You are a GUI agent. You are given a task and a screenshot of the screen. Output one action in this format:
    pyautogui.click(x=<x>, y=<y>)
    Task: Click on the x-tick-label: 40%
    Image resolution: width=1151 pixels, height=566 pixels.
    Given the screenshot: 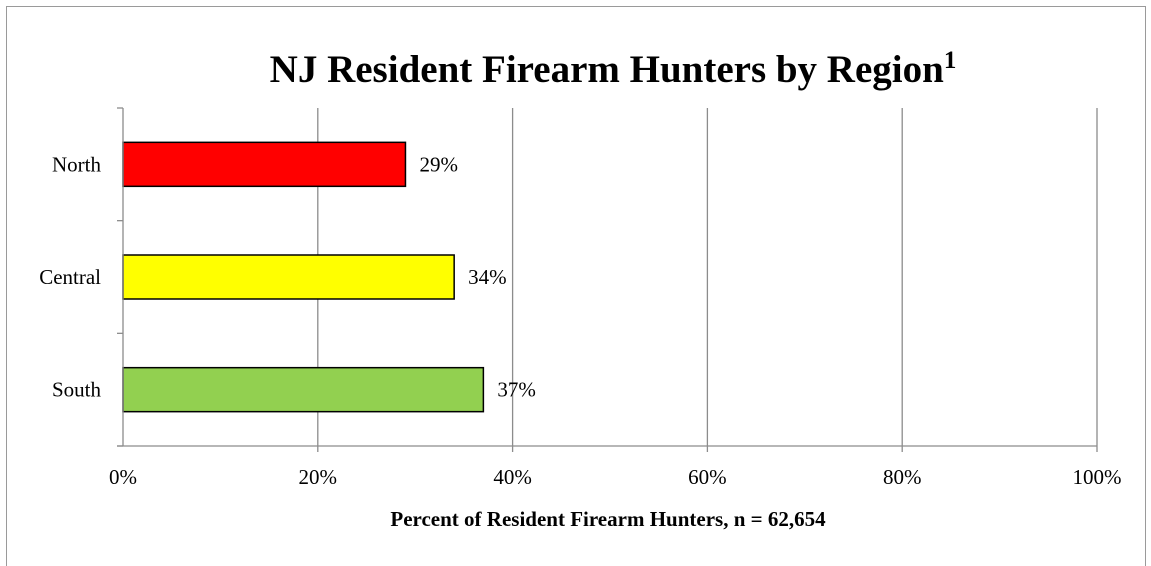 What is the action you would take?
    pyautogui.click(x=512, y=477)
    